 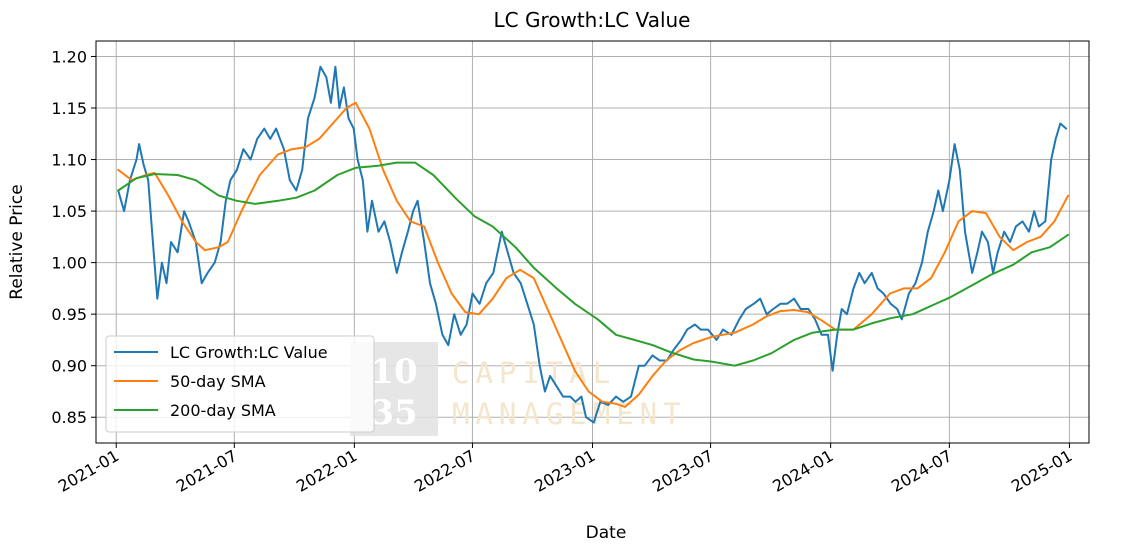 I want to click on watermark-word-top: CAPITAL, so click(x=534, y=373).